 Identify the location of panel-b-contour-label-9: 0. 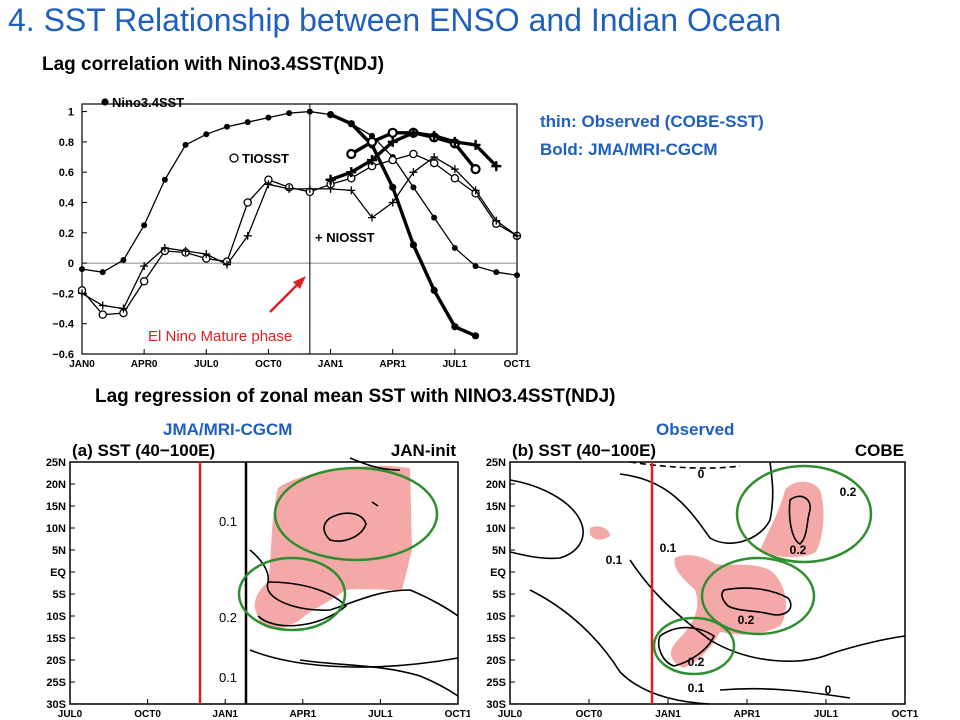
(828, 690).